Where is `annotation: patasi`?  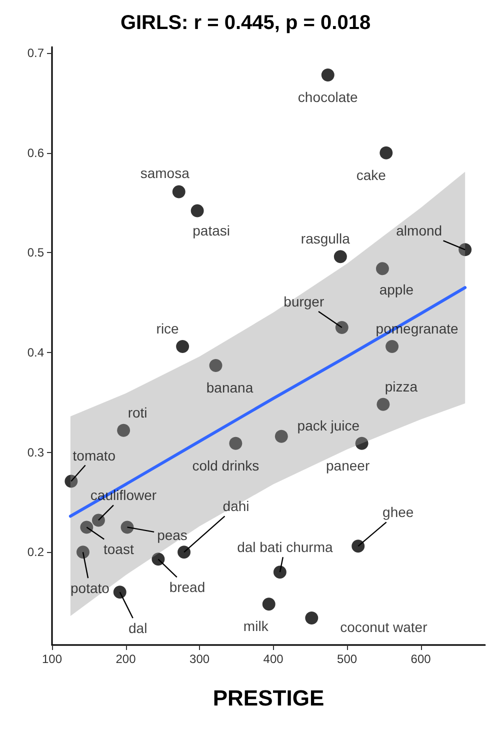
annotation: patasi is located at coordinates (211, 230).